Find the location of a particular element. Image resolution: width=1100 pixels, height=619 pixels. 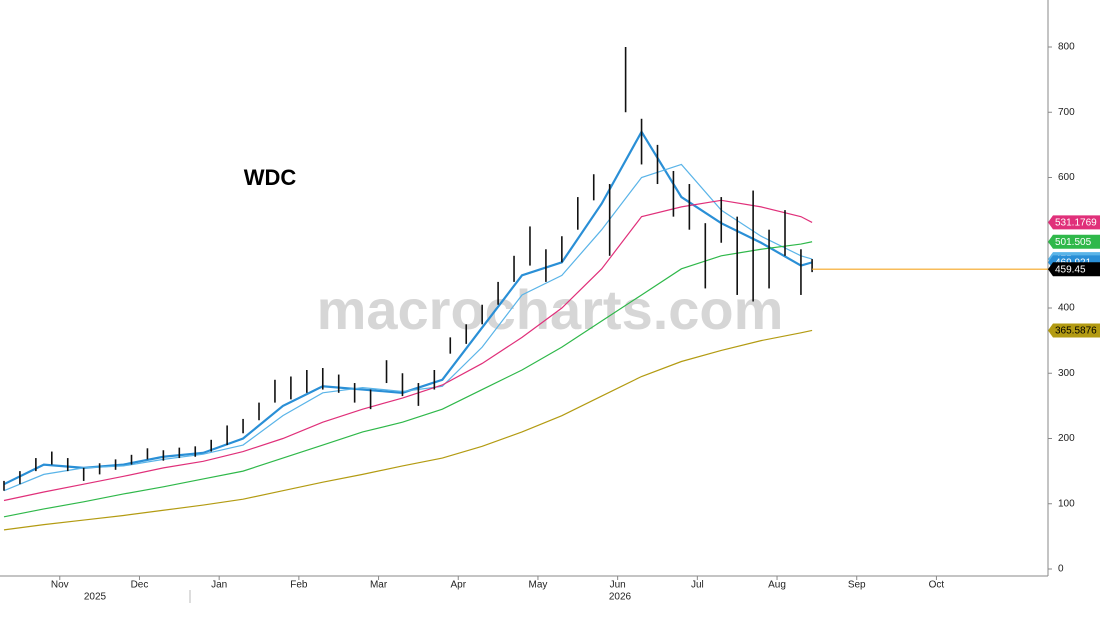

x-tick-label: Feb is located at coordinates (299, 585).